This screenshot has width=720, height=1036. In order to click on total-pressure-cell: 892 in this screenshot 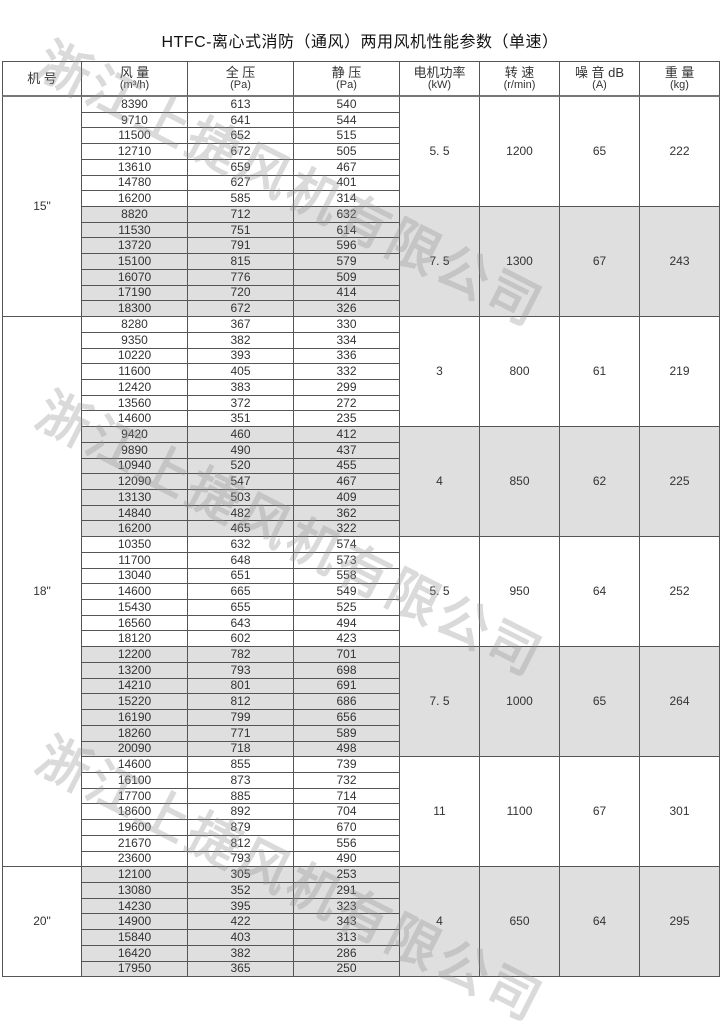, I will do `click(241, 812)`.